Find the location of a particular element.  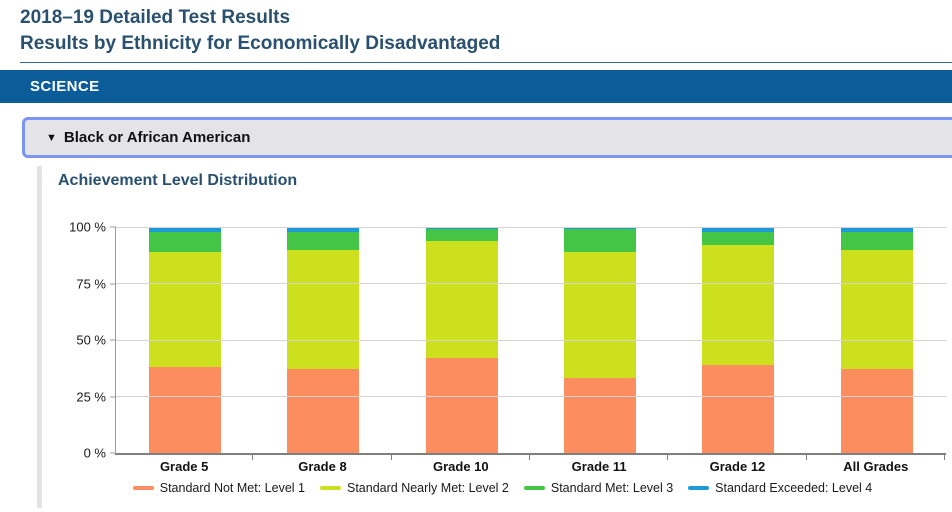

ethnicity-accordion-label: Black or African American is located at coordinates (157, 137).